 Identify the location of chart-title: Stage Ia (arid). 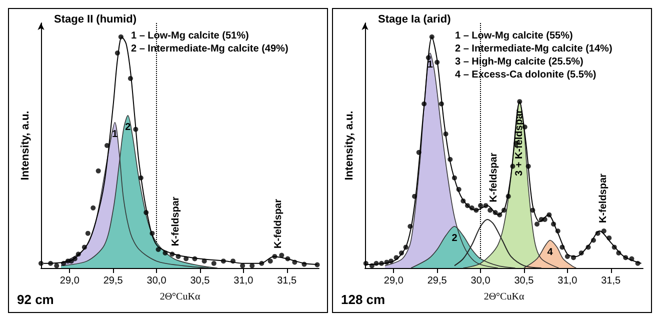
(415, 20).